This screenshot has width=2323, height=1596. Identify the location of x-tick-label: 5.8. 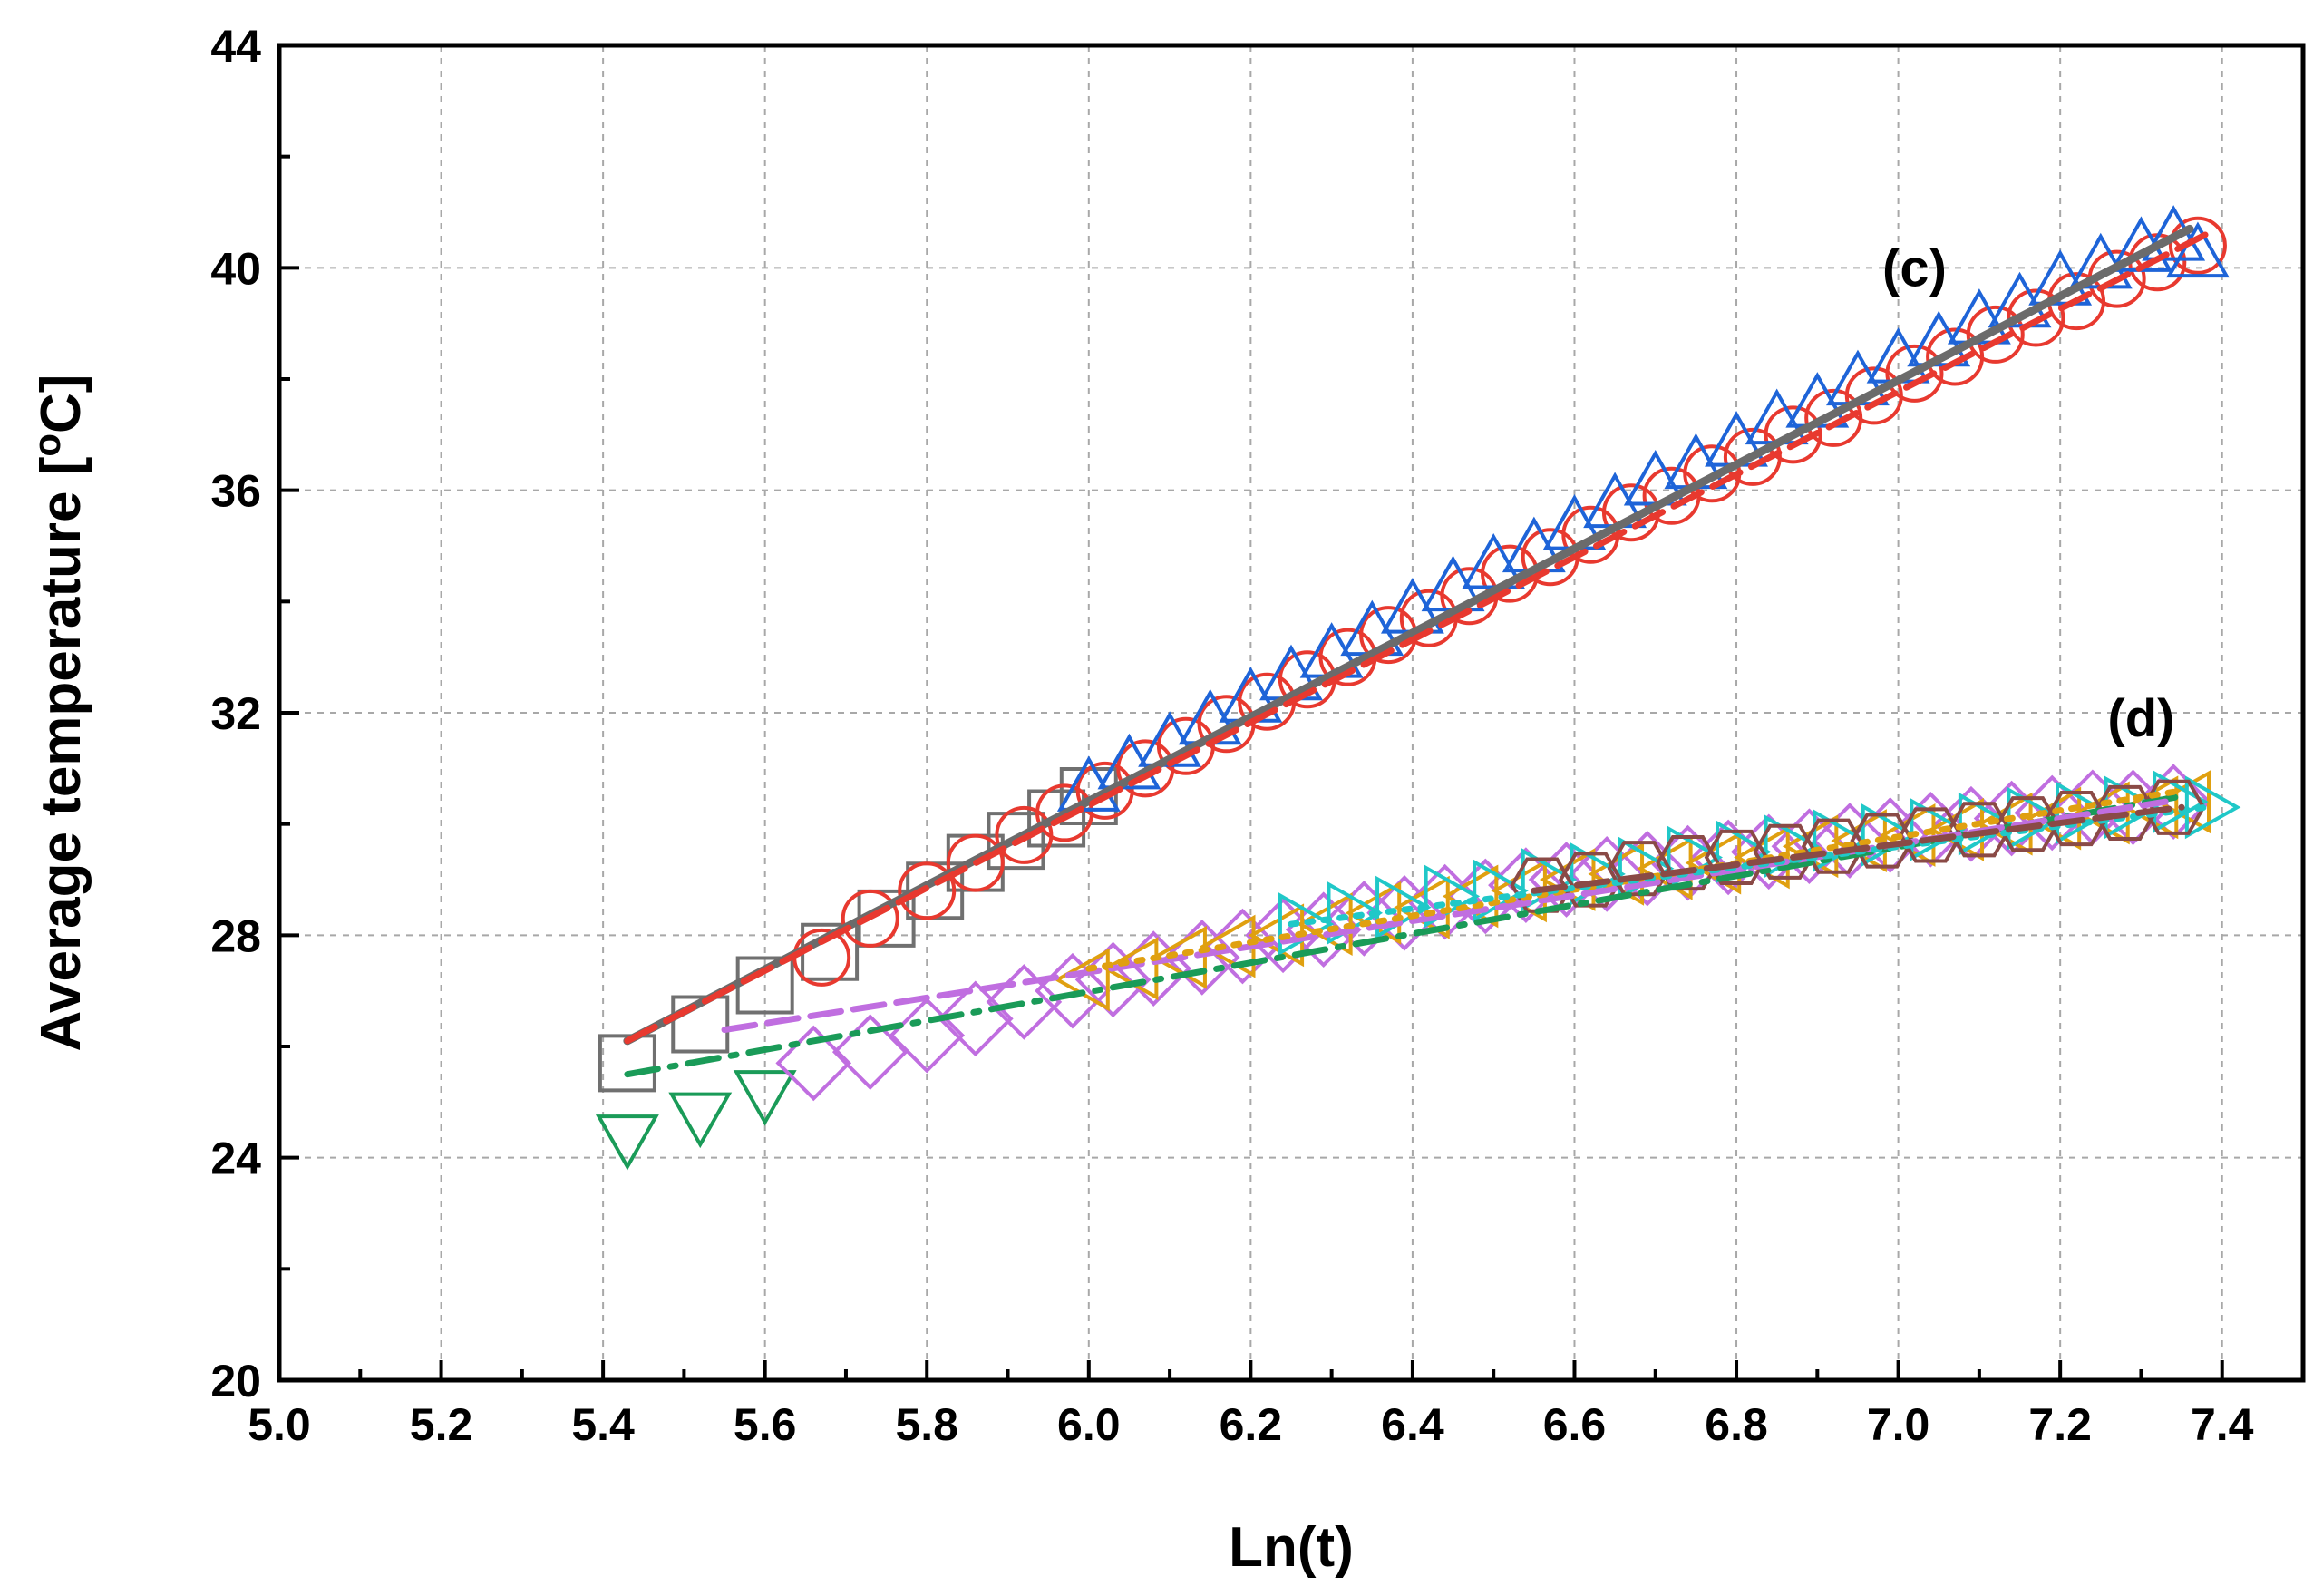
(926, 1424).